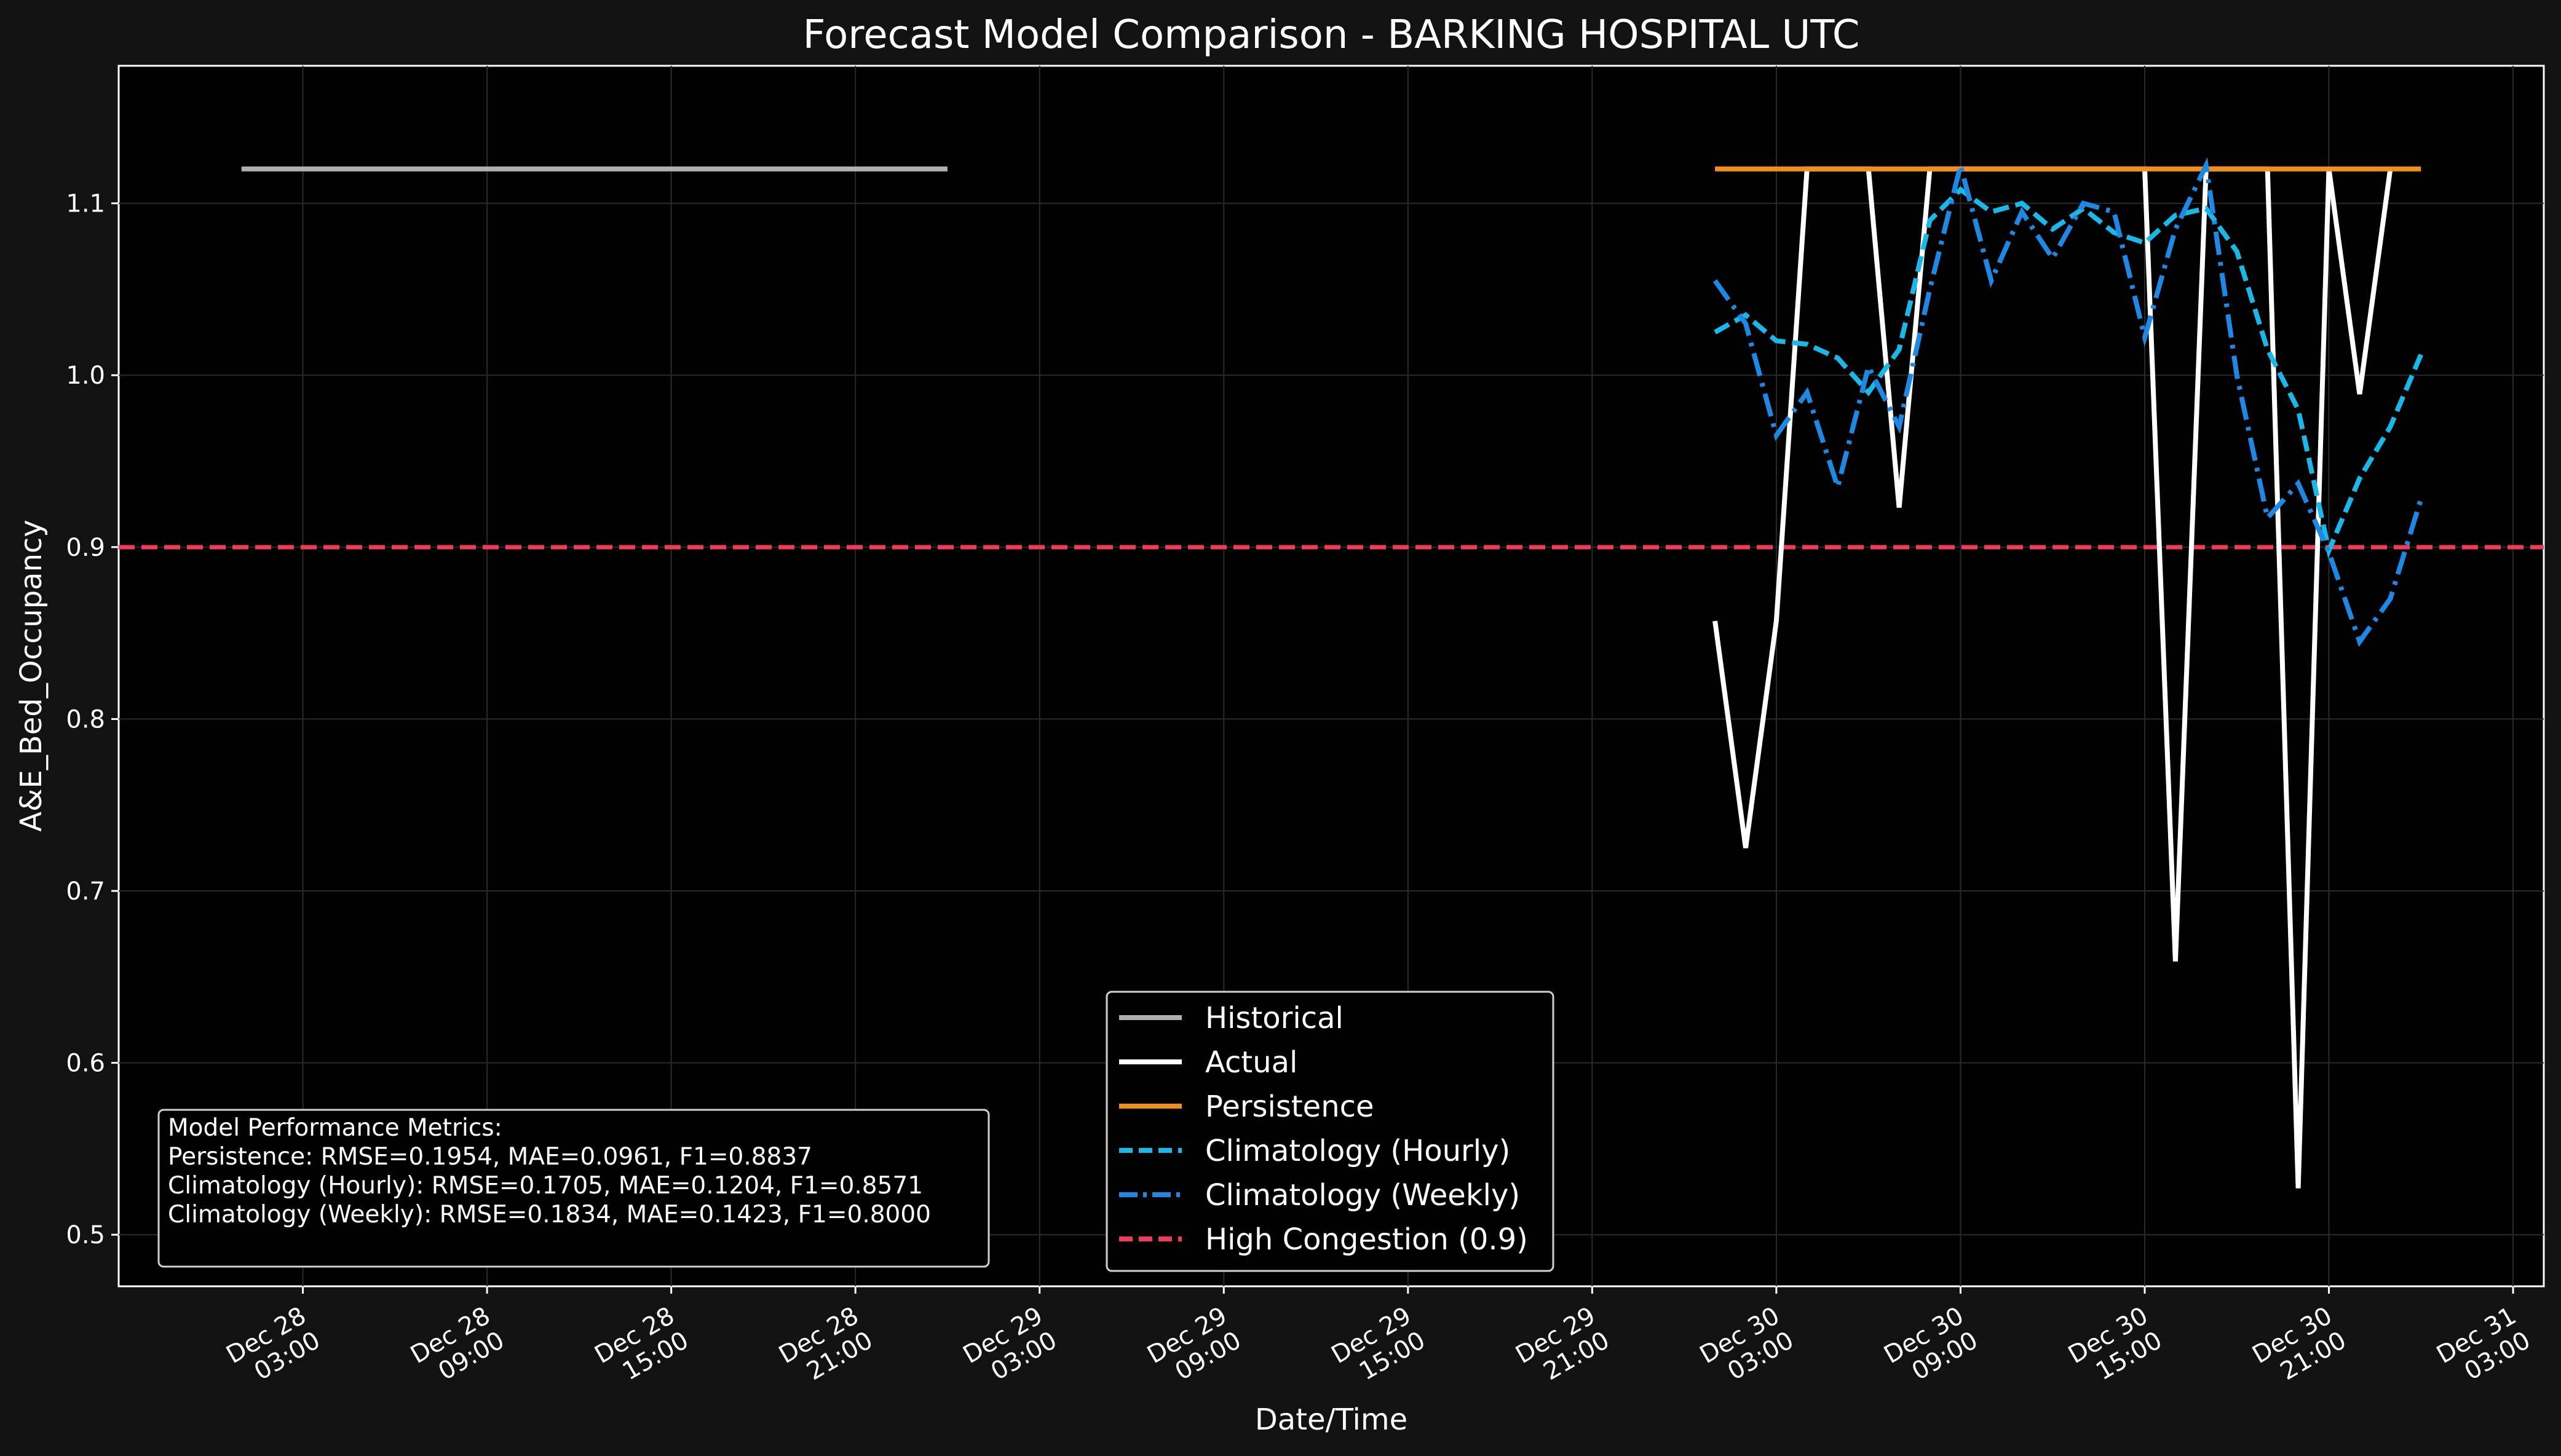 Image resolution: width=2561 pixels, height=1456 pixels. Describe the element at coordinates (1357, 1151) in the screenshot. I see `legend-label: Climatology (Hourly)` at that location.